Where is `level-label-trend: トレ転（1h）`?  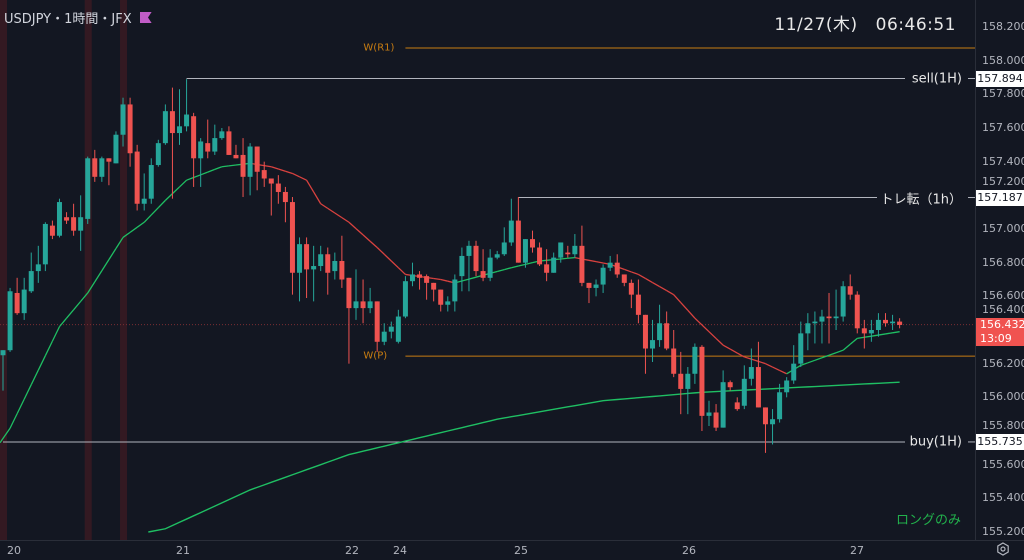
level-label-trend: トレ転（1h） is located at coordinates (921, 198).